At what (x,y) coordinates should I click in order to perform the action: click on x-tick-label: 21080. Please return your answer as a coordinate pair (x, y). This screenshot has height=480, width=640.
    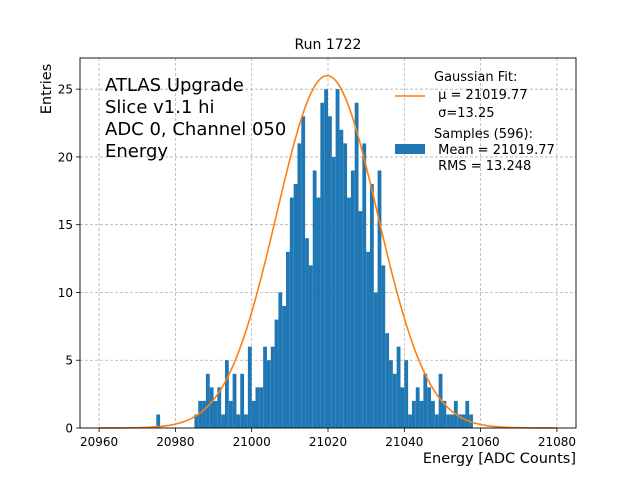
    Looking at the image, I should click on (557, 442).